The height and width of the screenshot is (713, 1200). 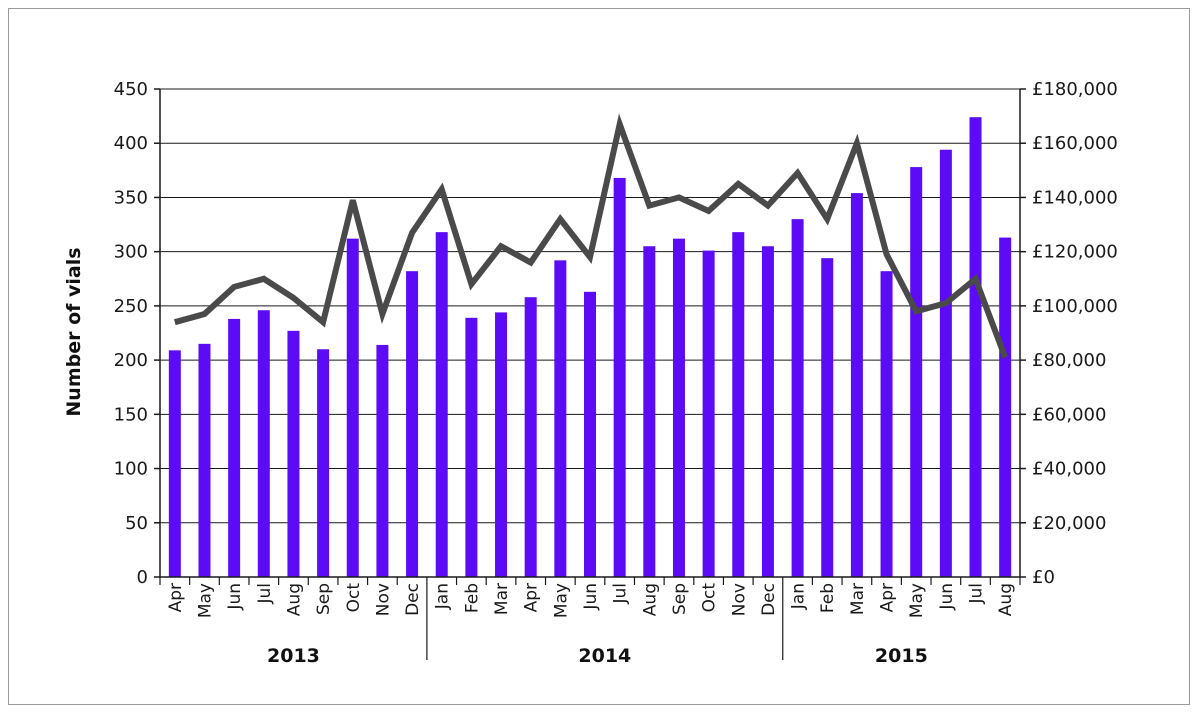 I want to click on category-label-13: May, so click(x=561, y=600).